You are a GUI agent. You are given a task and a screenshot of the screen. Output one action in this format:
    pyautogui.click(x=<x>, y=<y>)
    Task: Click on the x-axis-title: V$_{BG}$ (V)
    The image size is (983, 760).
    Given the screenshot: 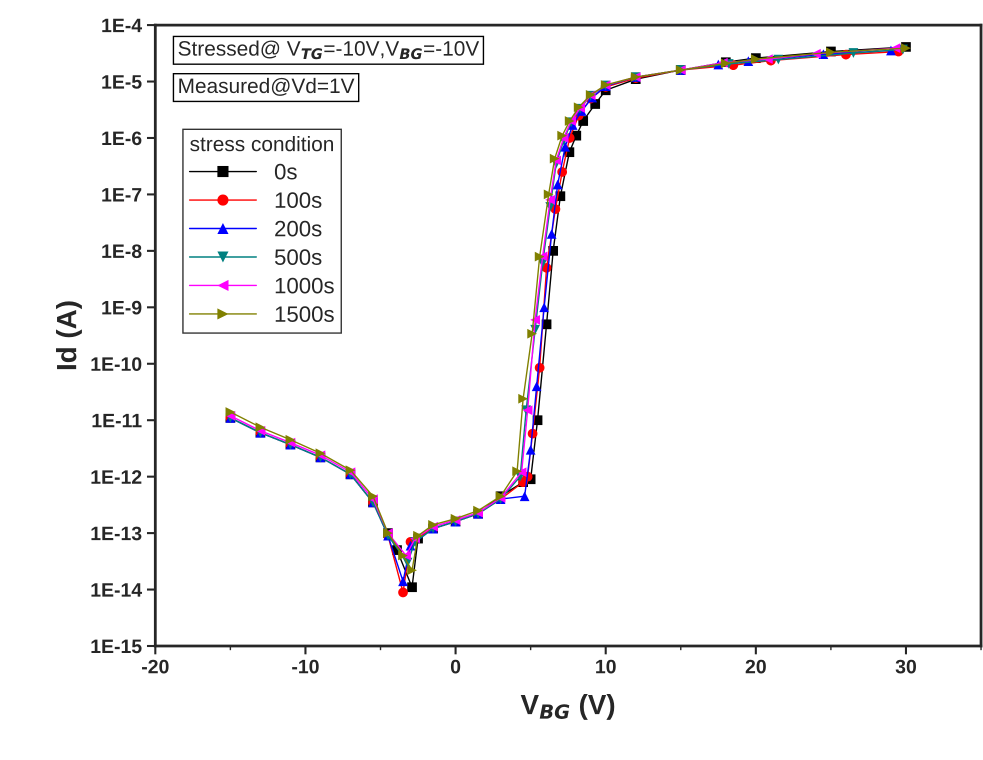 What is the action you would take?
    pyautogui.click(x=567, y=707)
    